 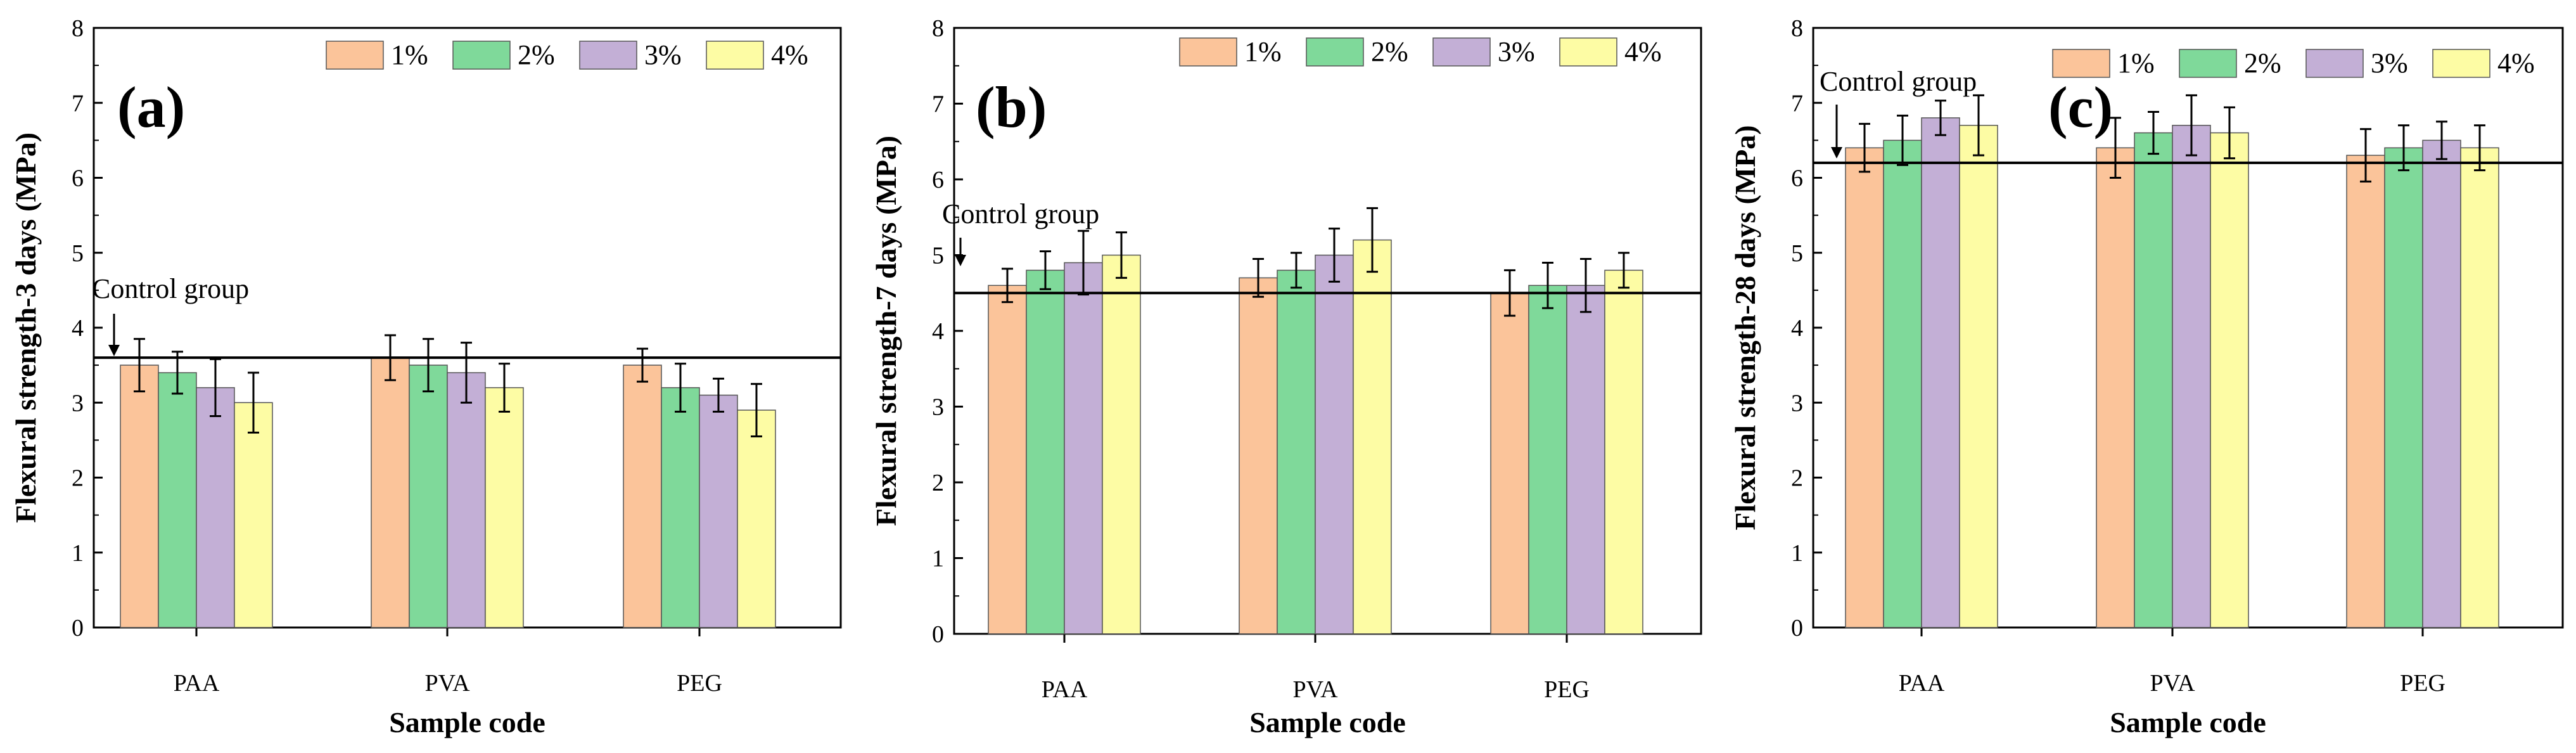 What do you see at coordinates (2479, 387) in the screenshot?
I see `panel-3-bar-peg-4pct` at bounding box center [2479, 387].